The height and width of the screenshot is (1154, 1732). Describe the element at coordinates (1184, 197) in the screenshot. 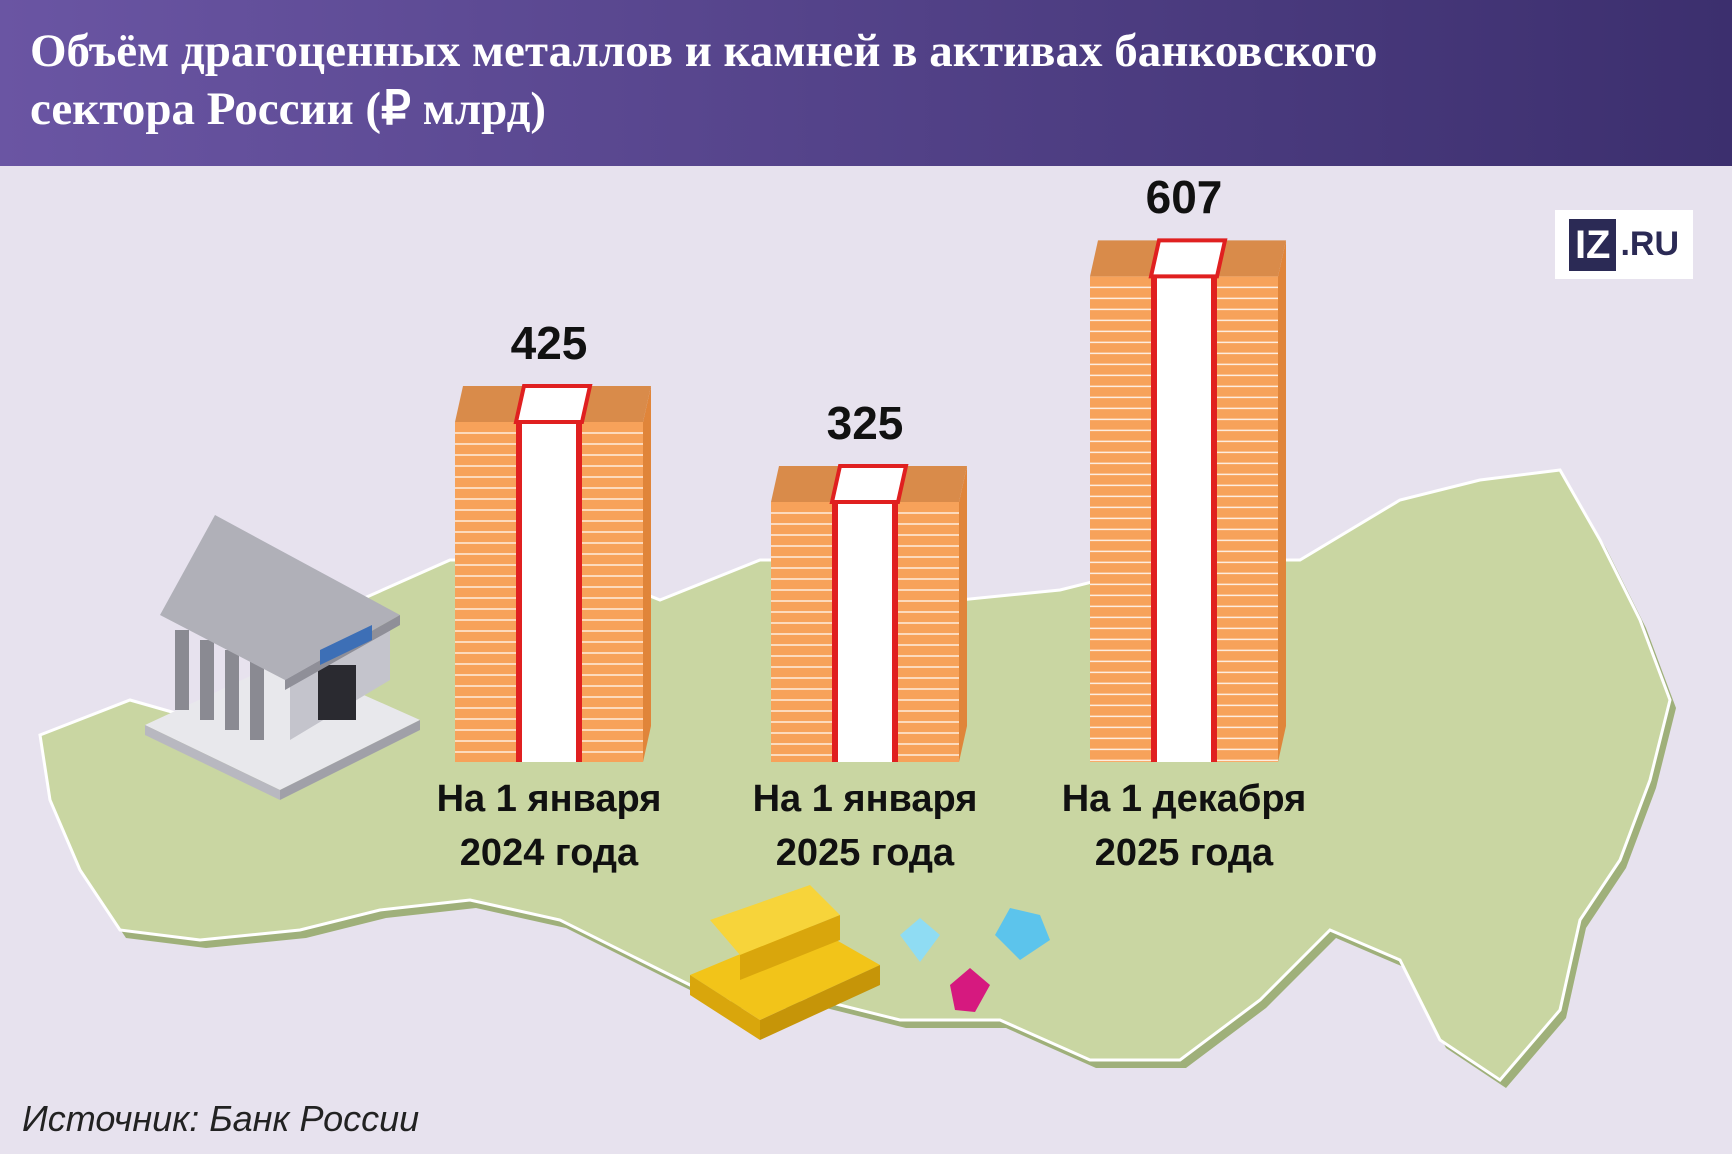

I see `value-label: 607` at that location.